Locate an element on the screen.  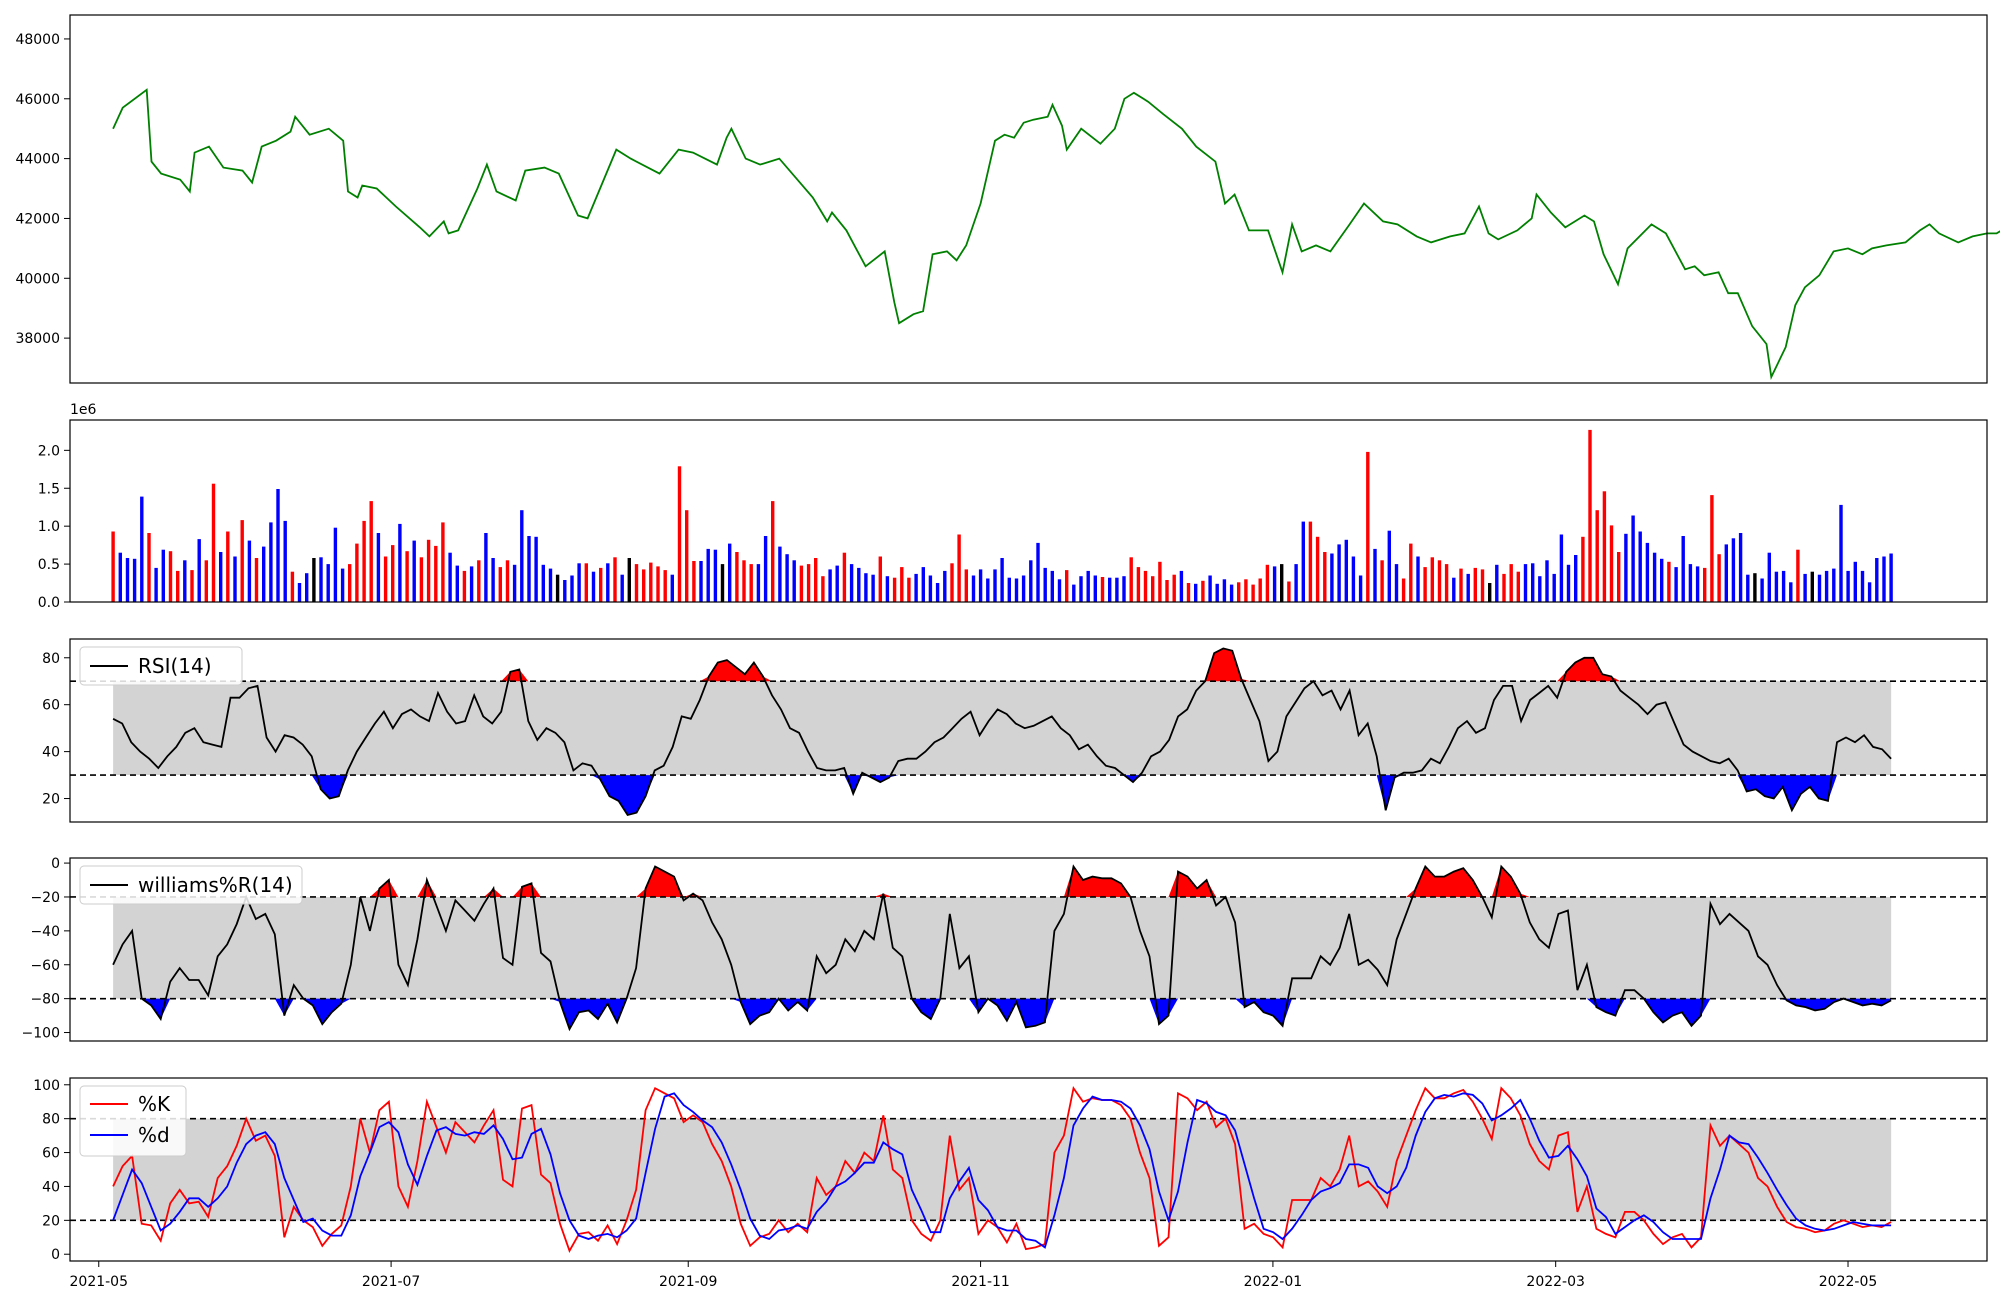
y-tick-label: 100 is located at coordinates (46, 1086).